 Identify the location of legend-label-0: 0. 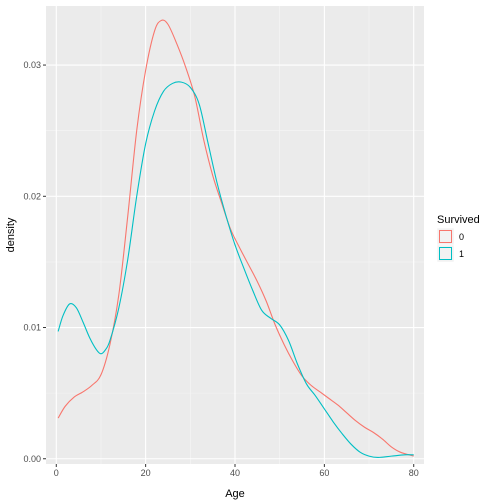
(461, 237).